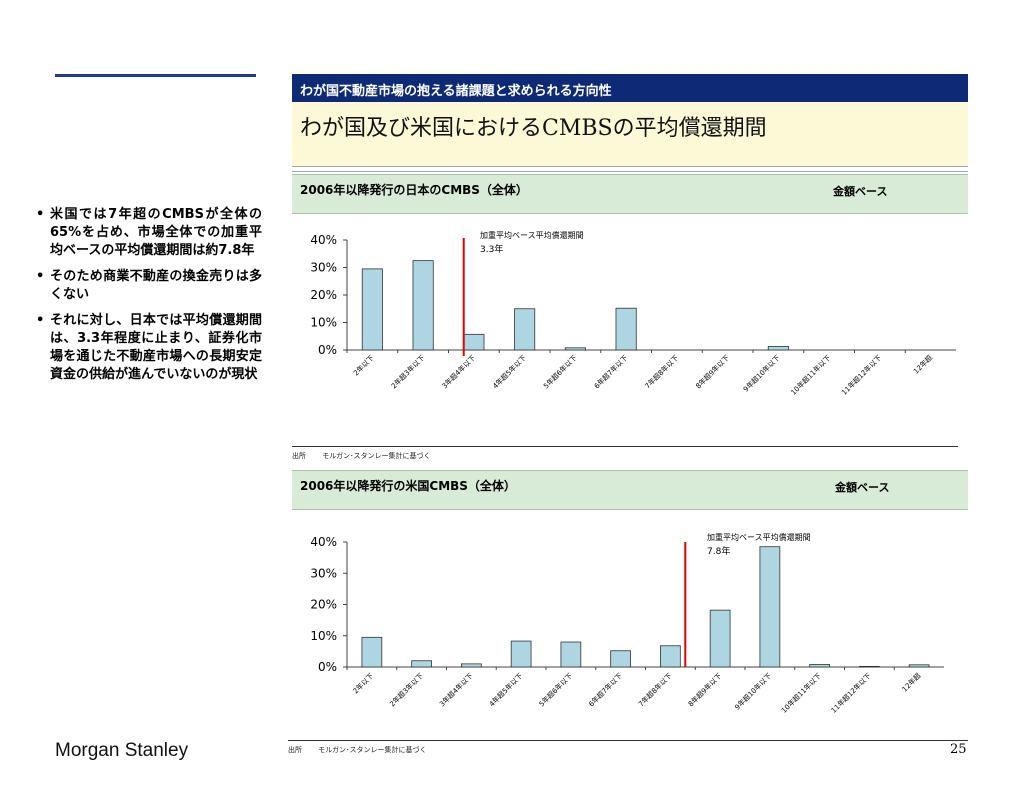  Describe the element at coordinates (630, 194) in the screenshot. I see `chart-1-header: 2006年以降発行の日本のCMBS（全体） 金額ベース` at that location.